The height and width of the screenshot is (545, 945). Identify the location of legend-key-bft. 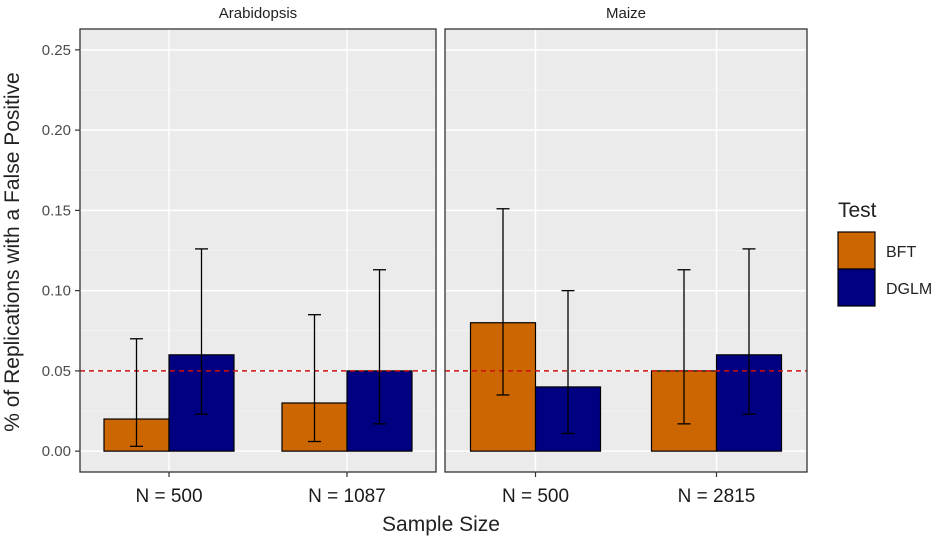
(856, 250).